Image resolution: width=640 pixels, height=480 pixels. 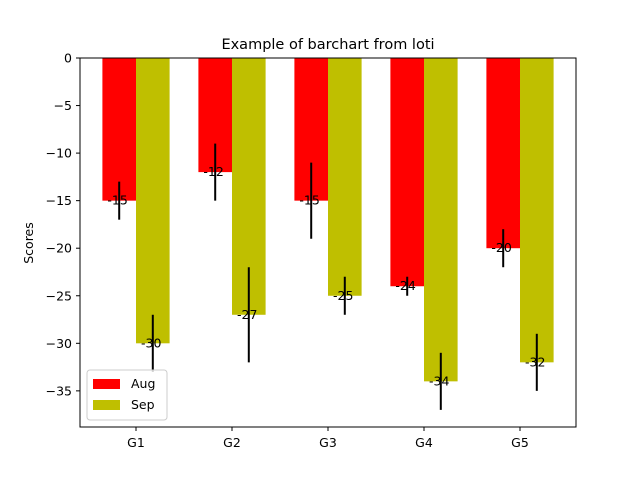 I want to click on bar-aug-g4, so click(x=407, y=172).